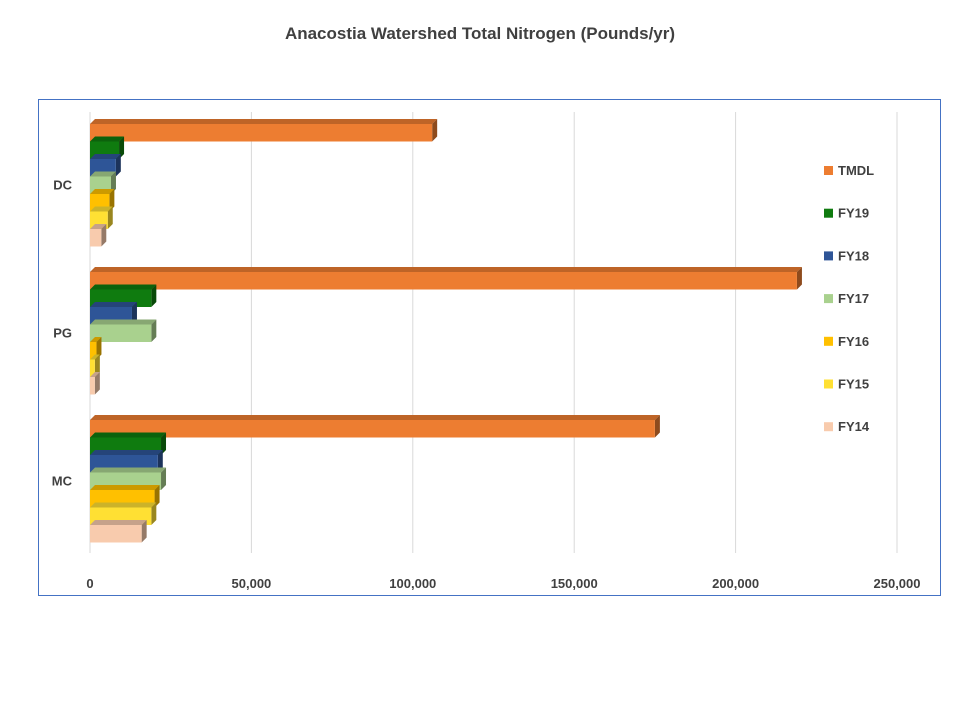 The image size is (960, 720). I want to click on legend-label: FY18, so click(853, 255).